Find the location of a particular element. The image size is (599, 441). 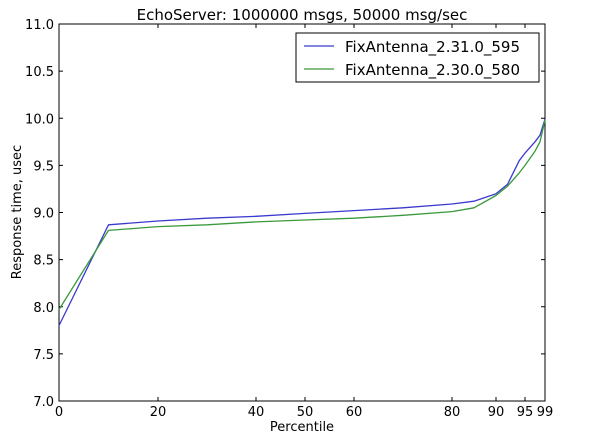

y-tick-label: 7.5 is located at coordinates (43, 355).